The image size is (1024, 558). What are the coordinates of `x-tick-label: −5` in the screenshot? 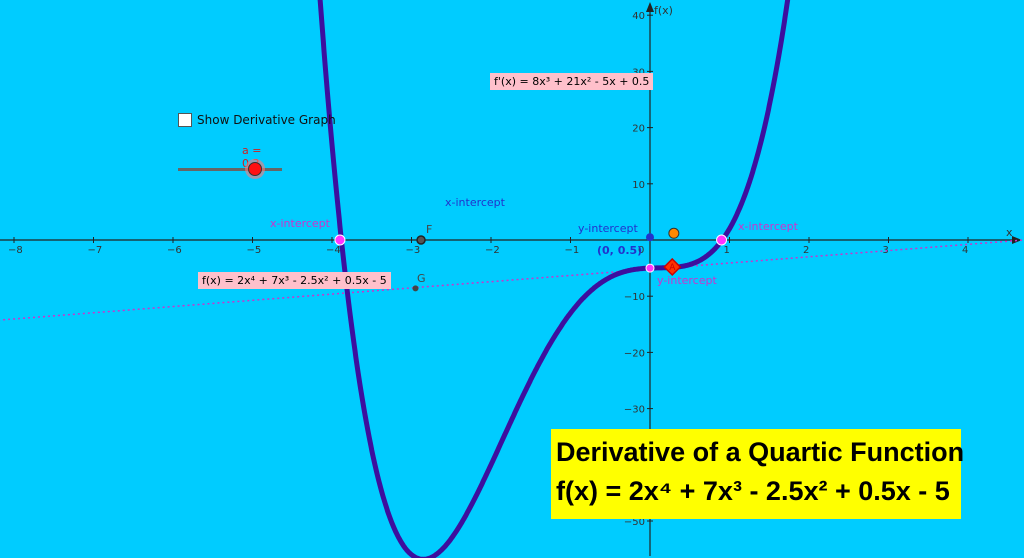 It's located at (254, 250).